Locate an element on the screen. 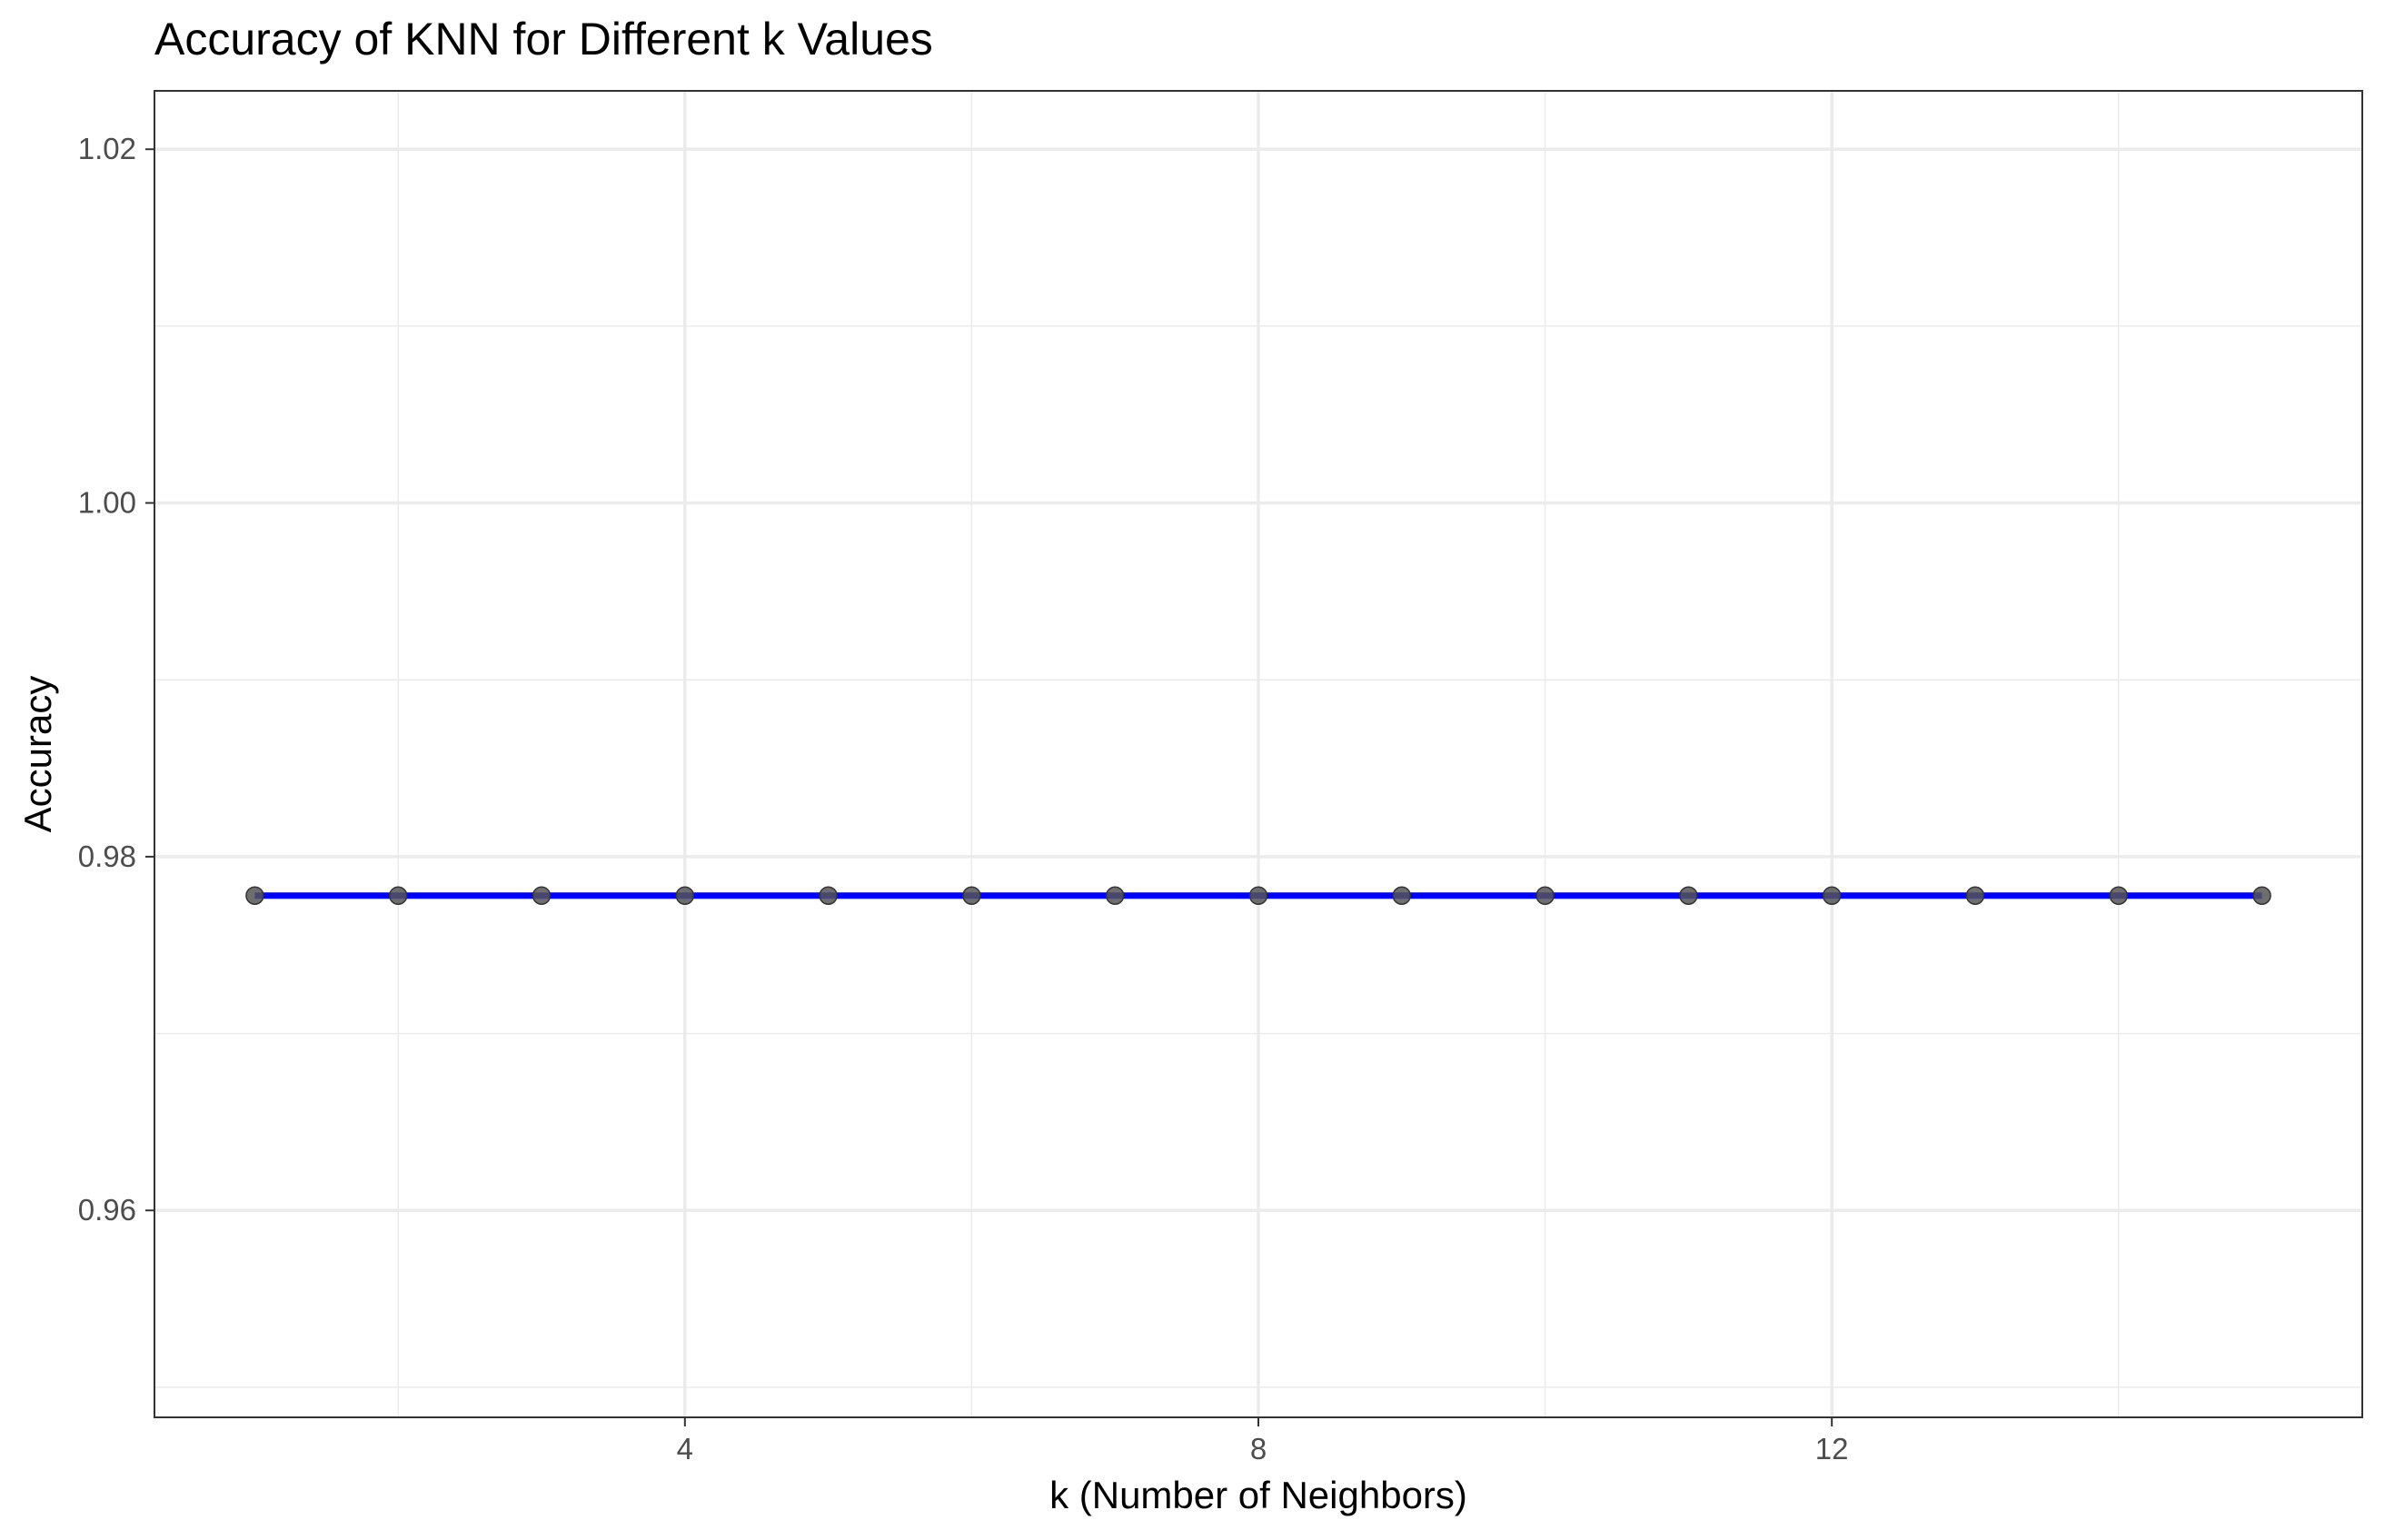 Image resolution: width=2385 pixels, height=1540 pixels. x-tick-label: 4 is located at coordinates (685, 1448).